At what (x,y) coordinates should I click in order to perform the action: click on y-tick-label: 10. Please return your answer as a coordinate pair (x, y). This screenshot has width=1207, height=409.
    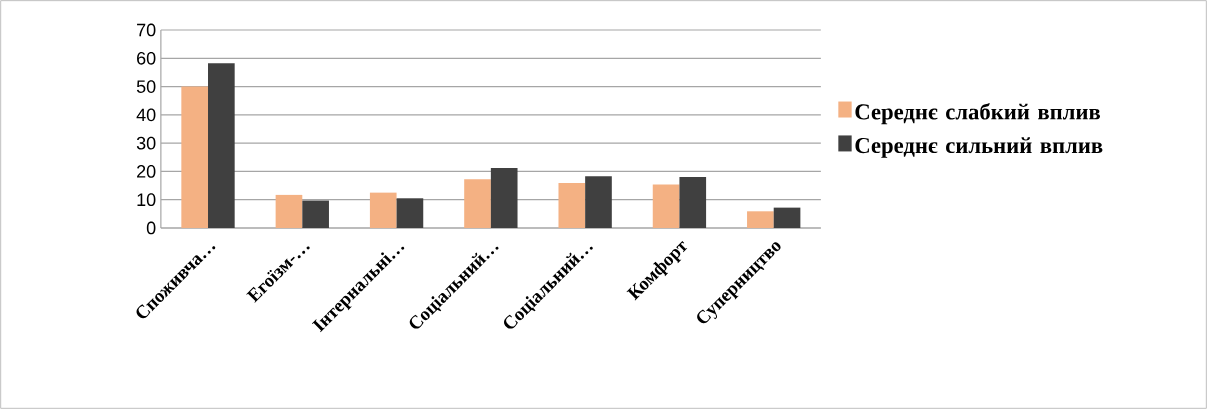
    Looking at the image, I should click on (146, 200).